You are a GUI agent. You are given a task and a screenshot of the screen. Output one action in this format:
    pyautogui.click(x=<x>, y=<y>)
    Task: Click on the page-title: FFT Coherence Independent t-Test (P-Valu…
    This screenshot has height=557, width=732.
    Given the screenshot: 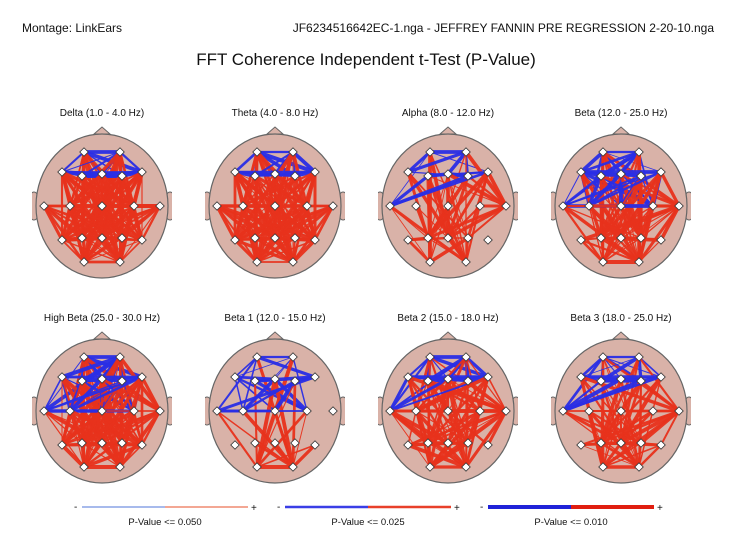 What is the action you would take?
    pyautogui.click(x=366, y=59)
    